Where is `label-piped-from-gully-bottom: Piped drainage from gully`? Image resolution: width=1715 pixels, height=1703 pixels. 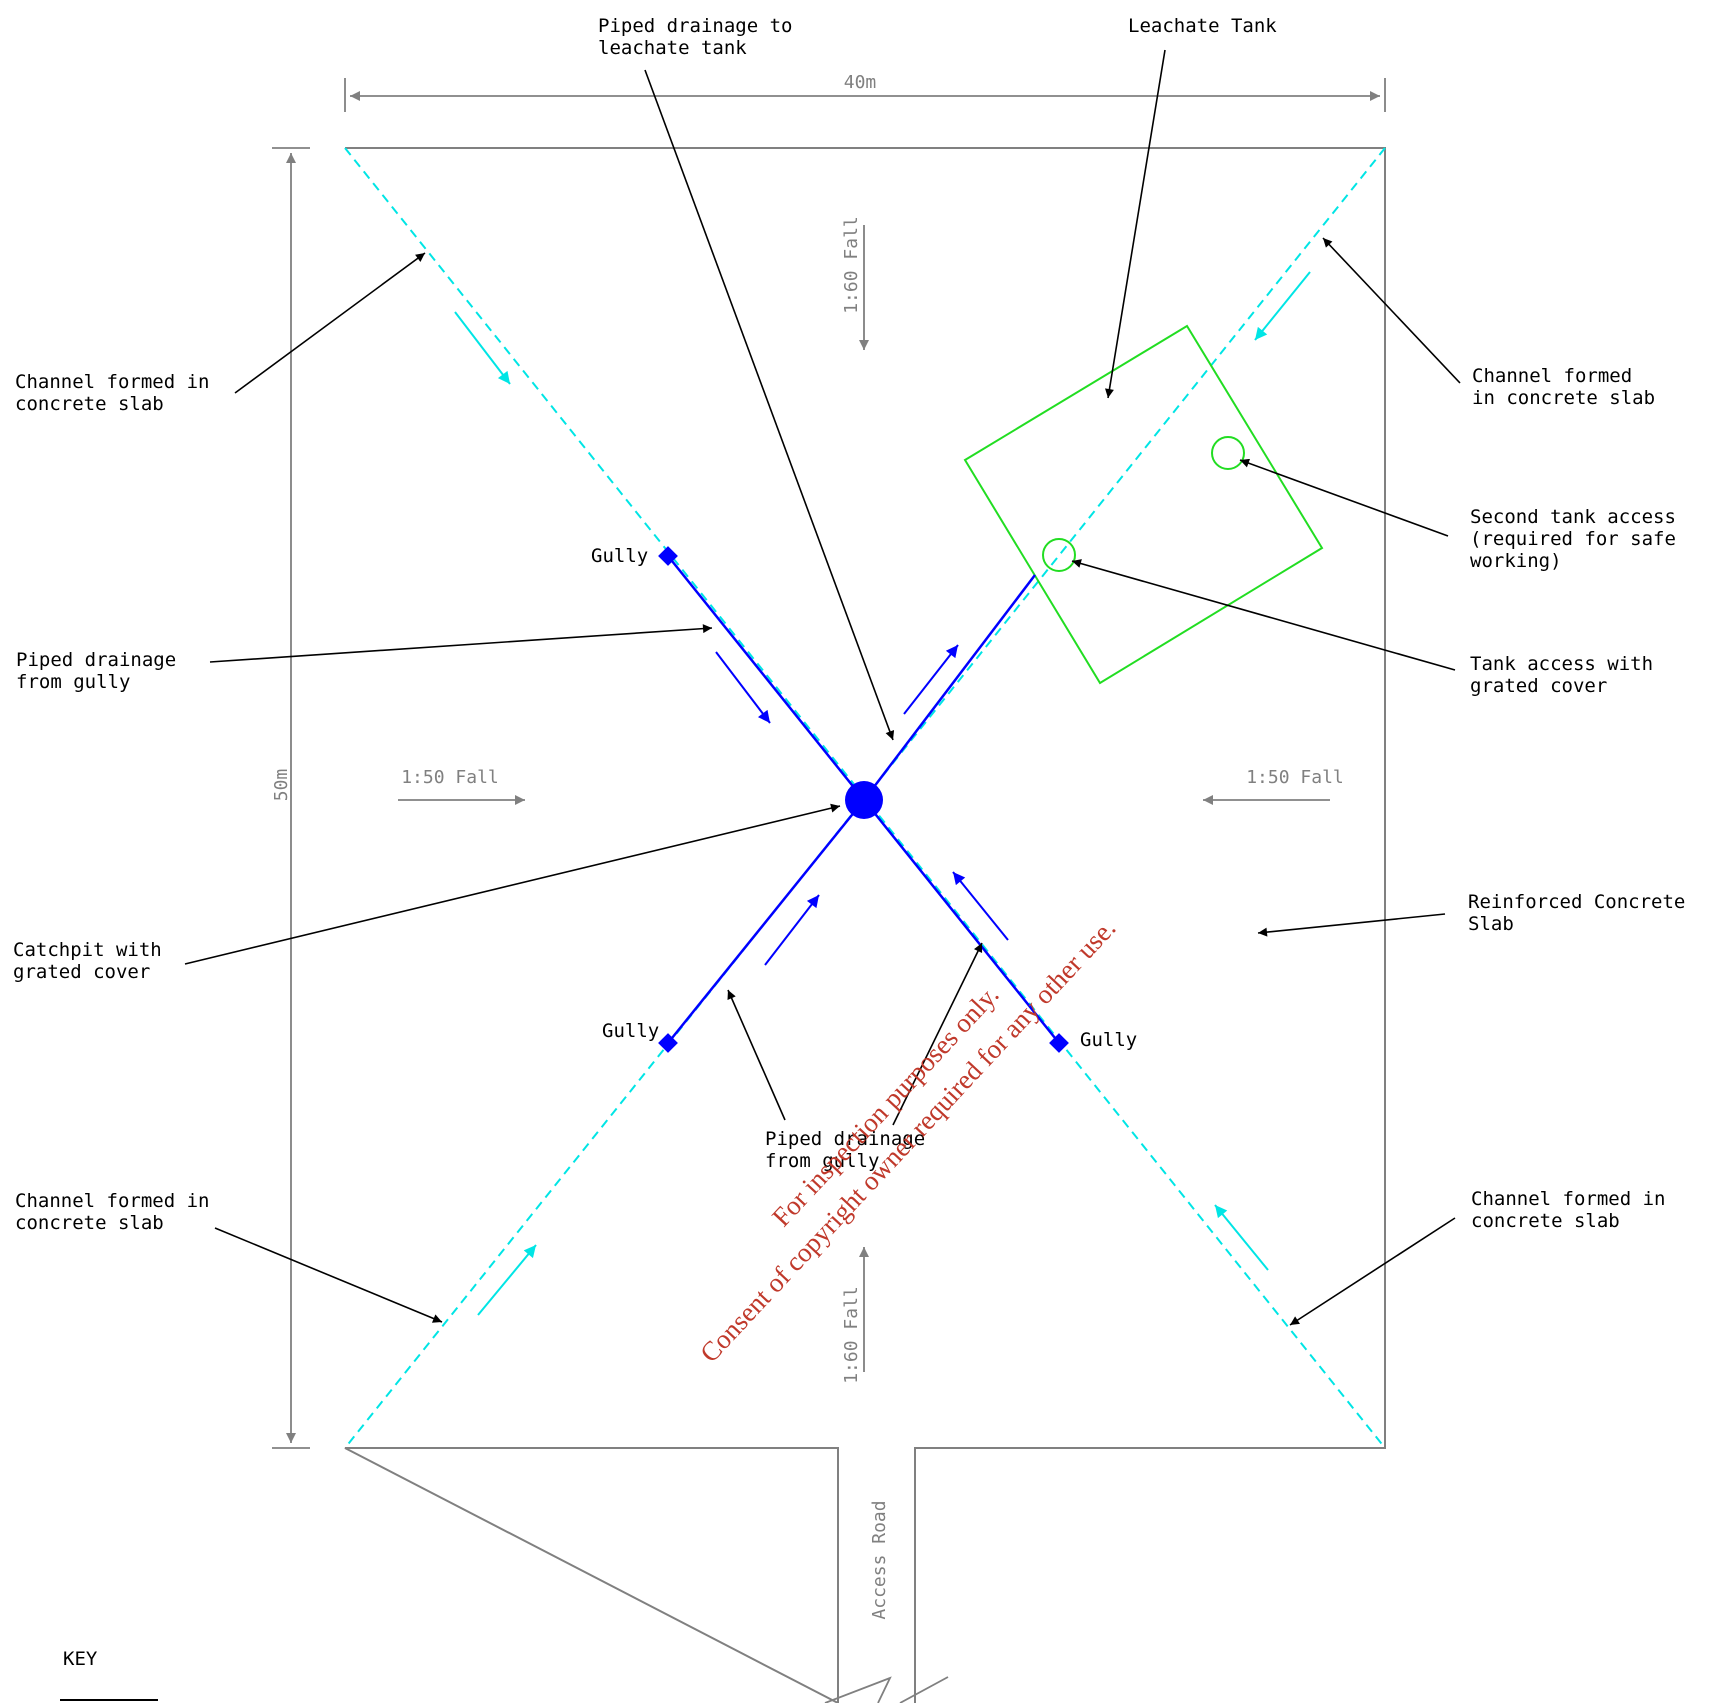
label-piped-from-gully-bottom: Piped drainage from gully is located at coordinates (845, 1150).